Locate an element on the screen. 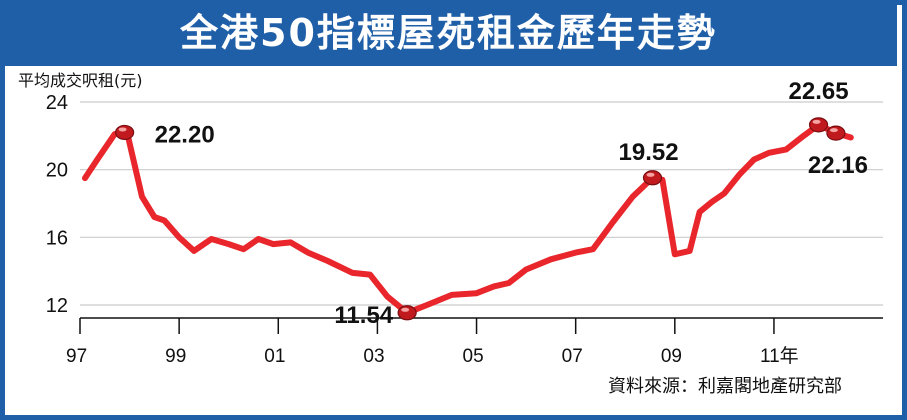 The image size is (907, 420). x-tick-label: 11年 is located at coordinates (779, 356).